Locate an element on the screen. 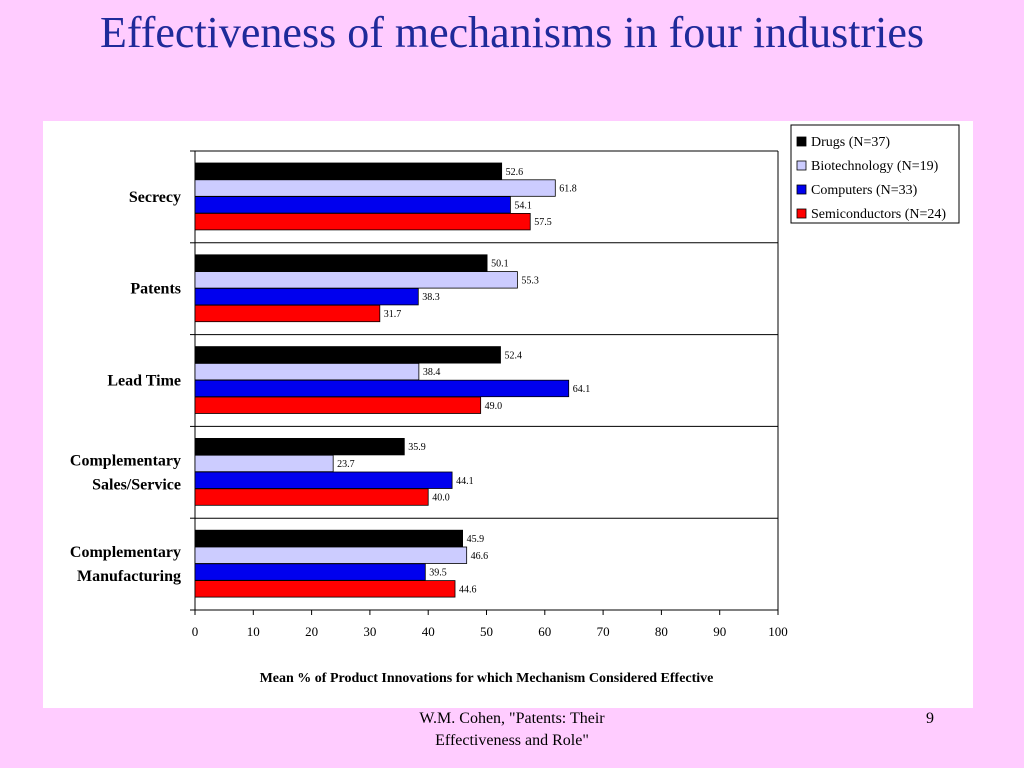 The width and height of the screenshot is (1024, 768). category-label: Patents is located at coordinates (155, 289).